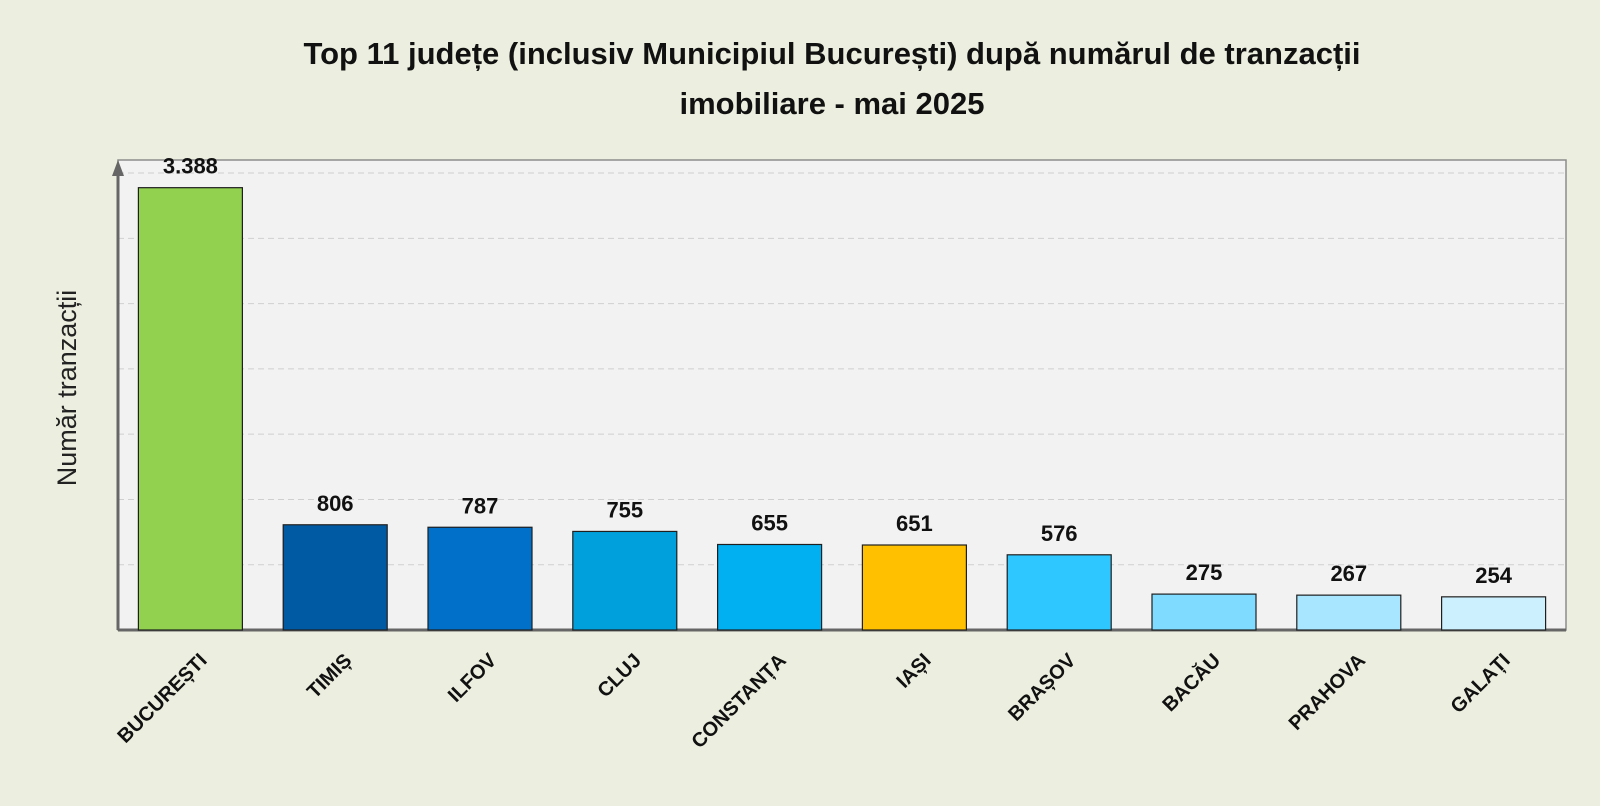 This screenshot has width=1600, height=806. What do you see at coordinates (1204, 572) in the screenshot?
I see `data-label: 275` at bounding box center [1204, 572].